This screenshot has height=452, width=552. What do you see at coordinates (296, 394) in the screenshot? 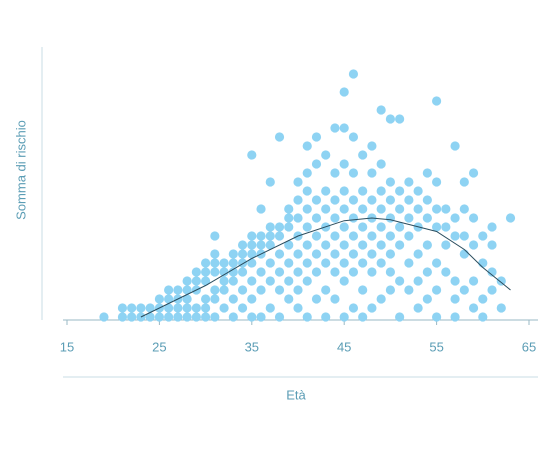
I see `x-axis-label: Età` at bounding box center [296, 394].